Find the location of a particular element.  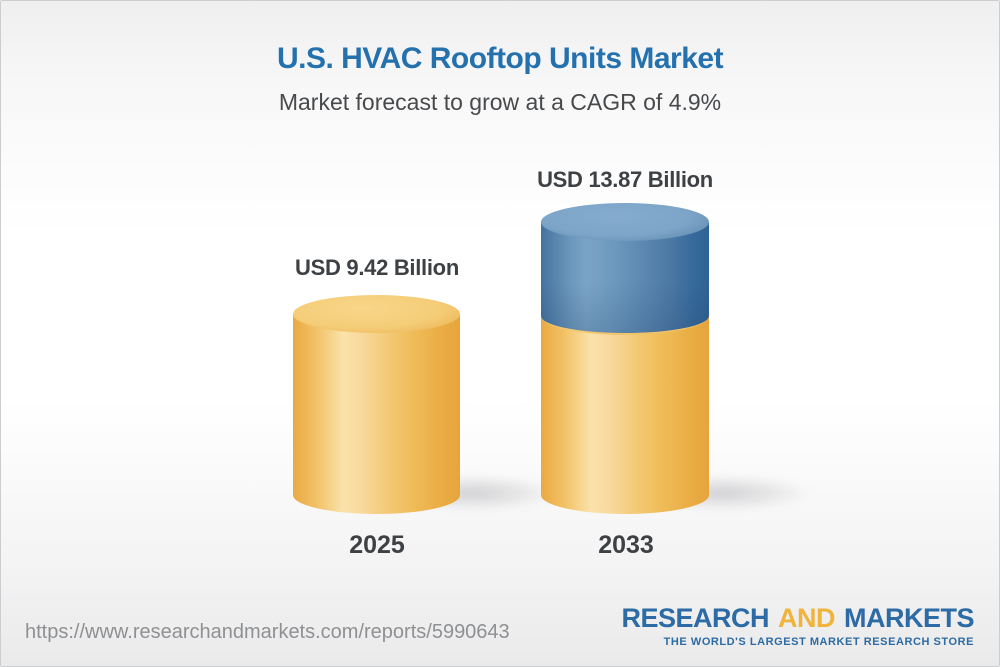

logo-word-research: RESEARCH is located at coordinates (695, 618).